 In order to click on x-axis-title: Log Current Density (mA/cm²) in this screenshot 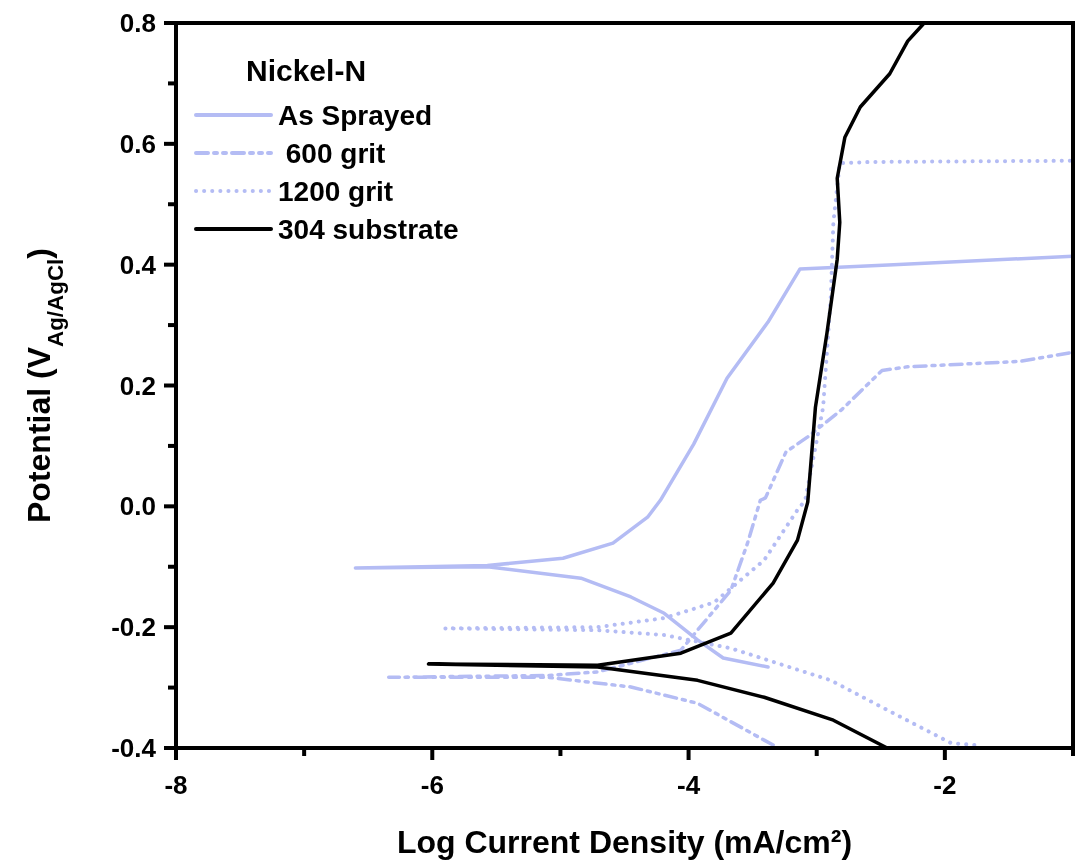, I will do `click(624, 842)`.